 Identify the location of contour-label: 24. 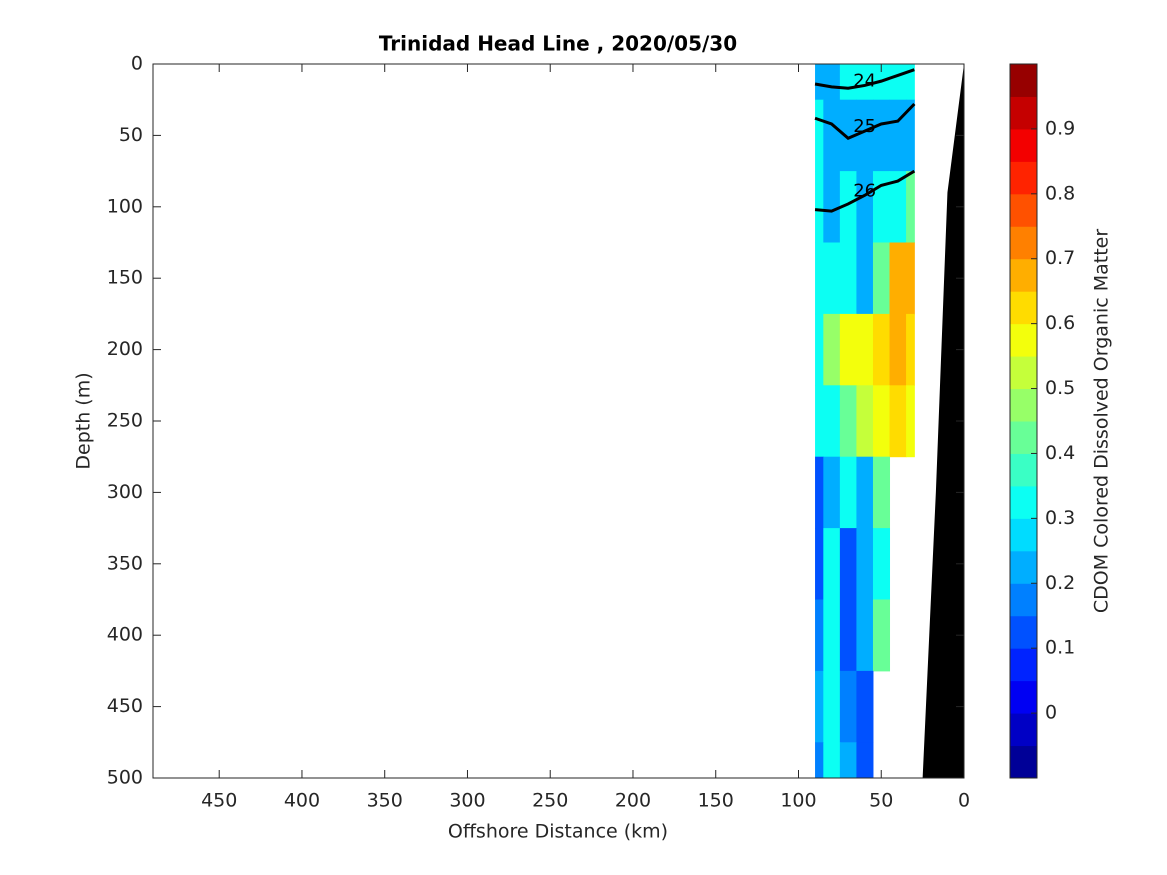
(864, 80).